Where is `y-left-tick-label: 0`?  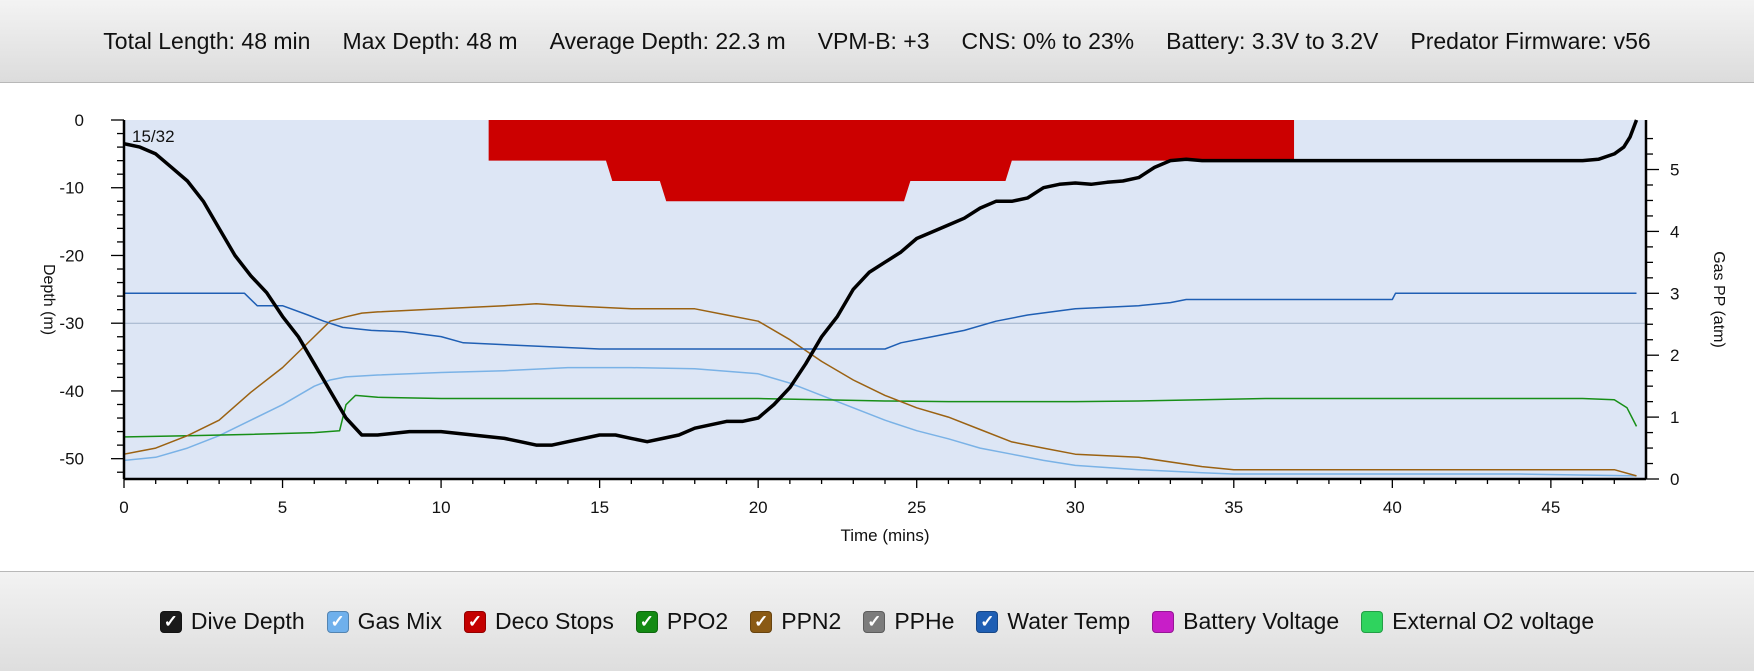 y-left-tick-label: 0 is located at coordinates (79, 120).